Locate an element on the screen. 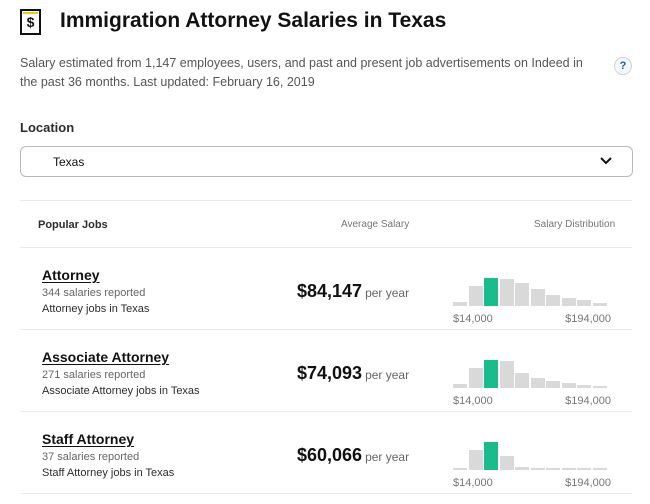  jobs-in-location-link: Associate Attorney jobs in Texas is located at coordinates (121, 391).